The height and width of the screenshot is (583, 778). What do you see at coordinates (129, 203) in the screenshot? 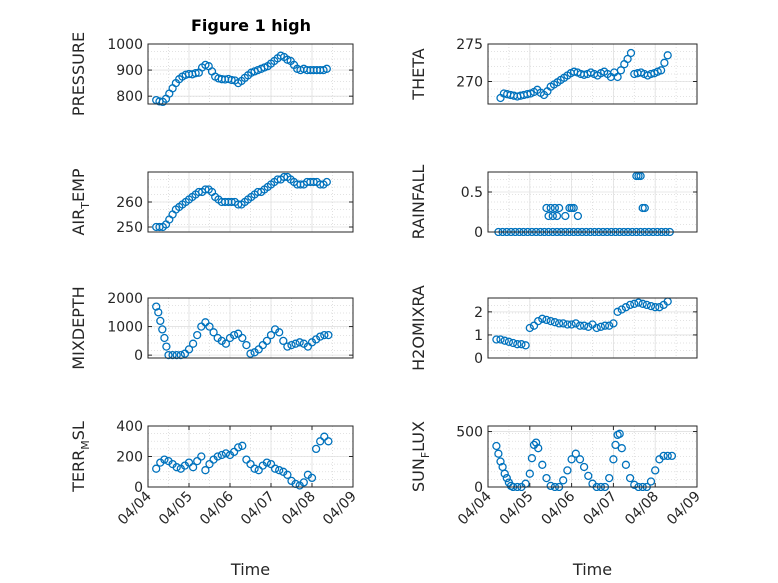
I see `y-tick-label: 260` at bounding box center [129, 203].